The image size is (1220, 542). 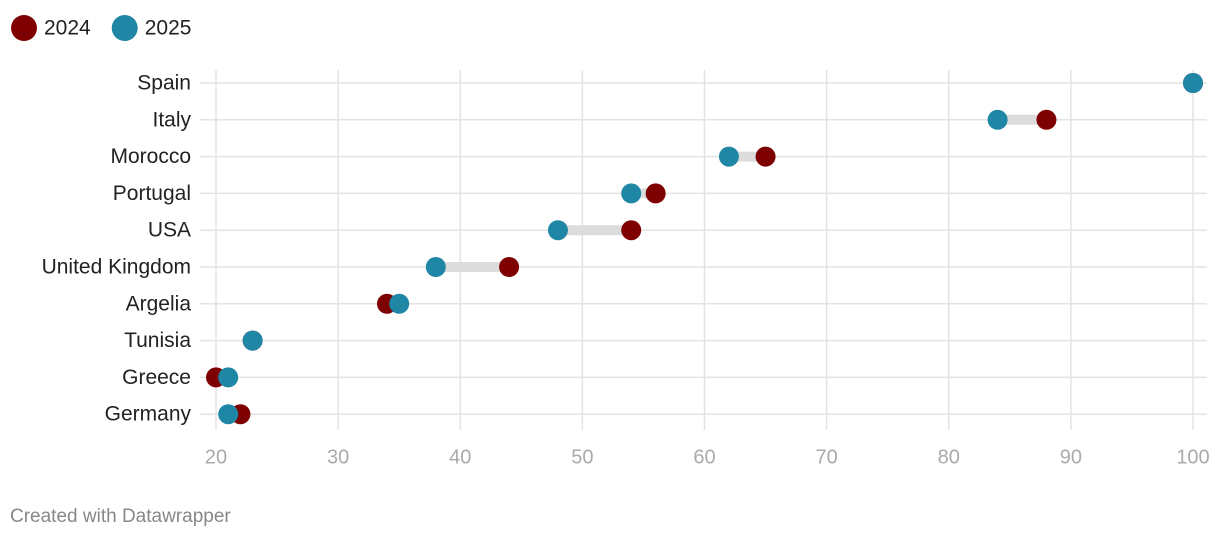 I want to click on x-tick-label: 60, so click(x=704, y=457).